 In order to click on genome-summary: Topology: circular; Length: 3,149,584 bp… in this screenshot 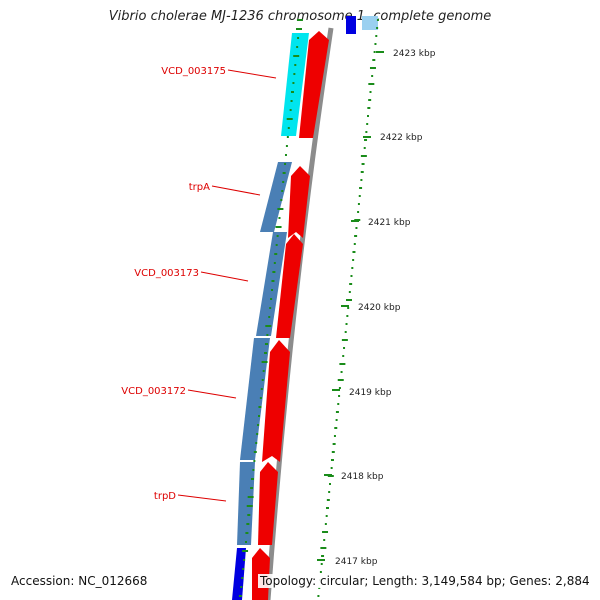, I will do `click(425, 581)`.